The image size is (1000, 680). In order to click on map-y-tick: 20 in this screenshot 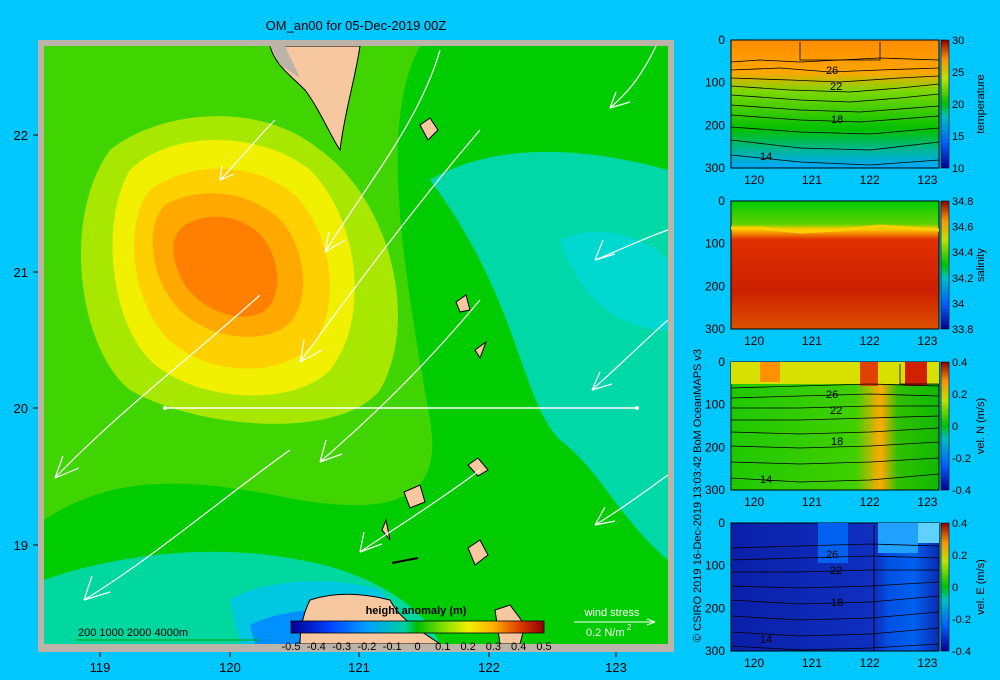, I will do `click(21, 408)`.